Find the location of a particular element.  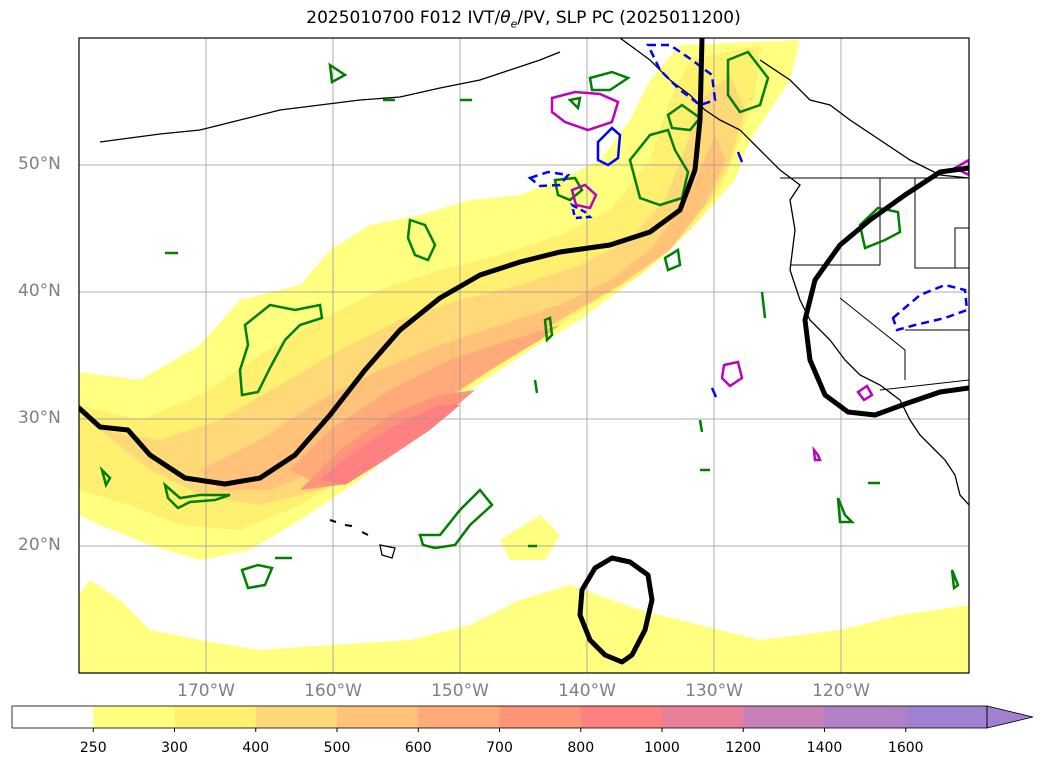

colorbar is located at coordinates (522, 718).